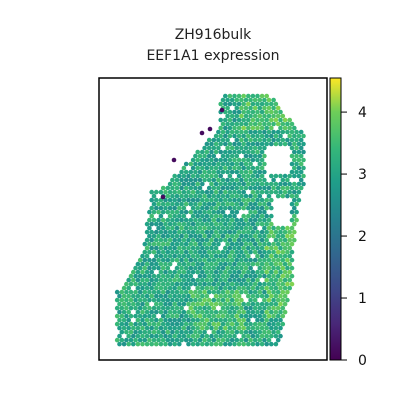 This screenshot has height=400, width=400. I want to click on colorbar-tick-label: 0, so click(362, 361).